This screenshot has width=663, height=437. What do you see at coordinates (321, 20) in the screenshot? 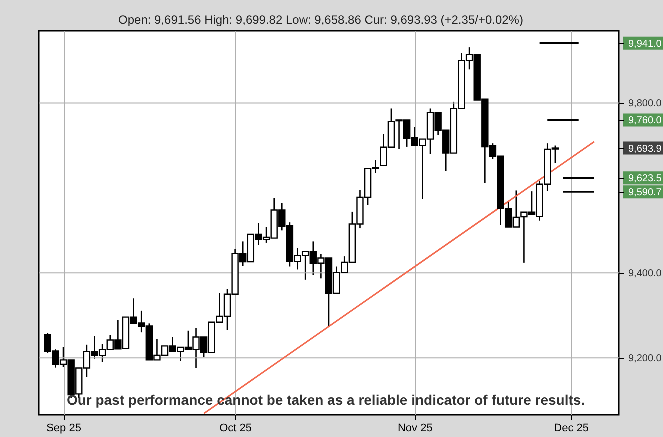
I see `chart-subtitle: Open: 9,691.56 High: 9,699.82 Low: 9,658.86 Cur: 9,693.93 (+2.35/+0.02%)` at bounding box center [321, 20].